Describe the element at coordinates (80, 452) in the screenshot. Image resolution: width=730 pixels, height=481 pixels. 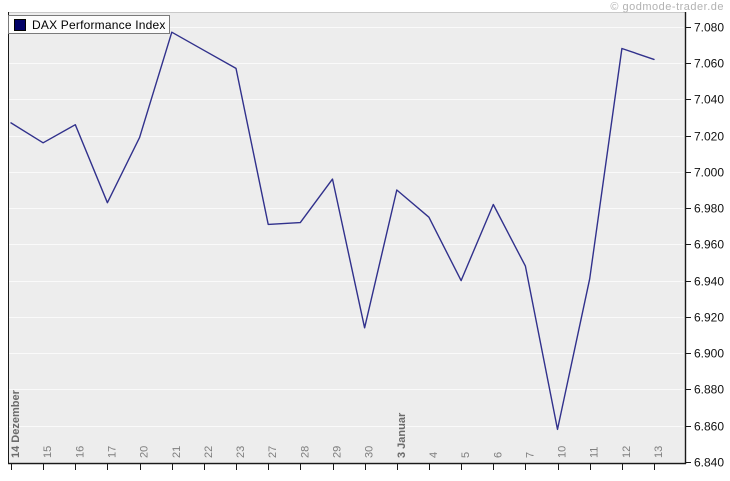
I see `x-tick-label: 16` at that location.